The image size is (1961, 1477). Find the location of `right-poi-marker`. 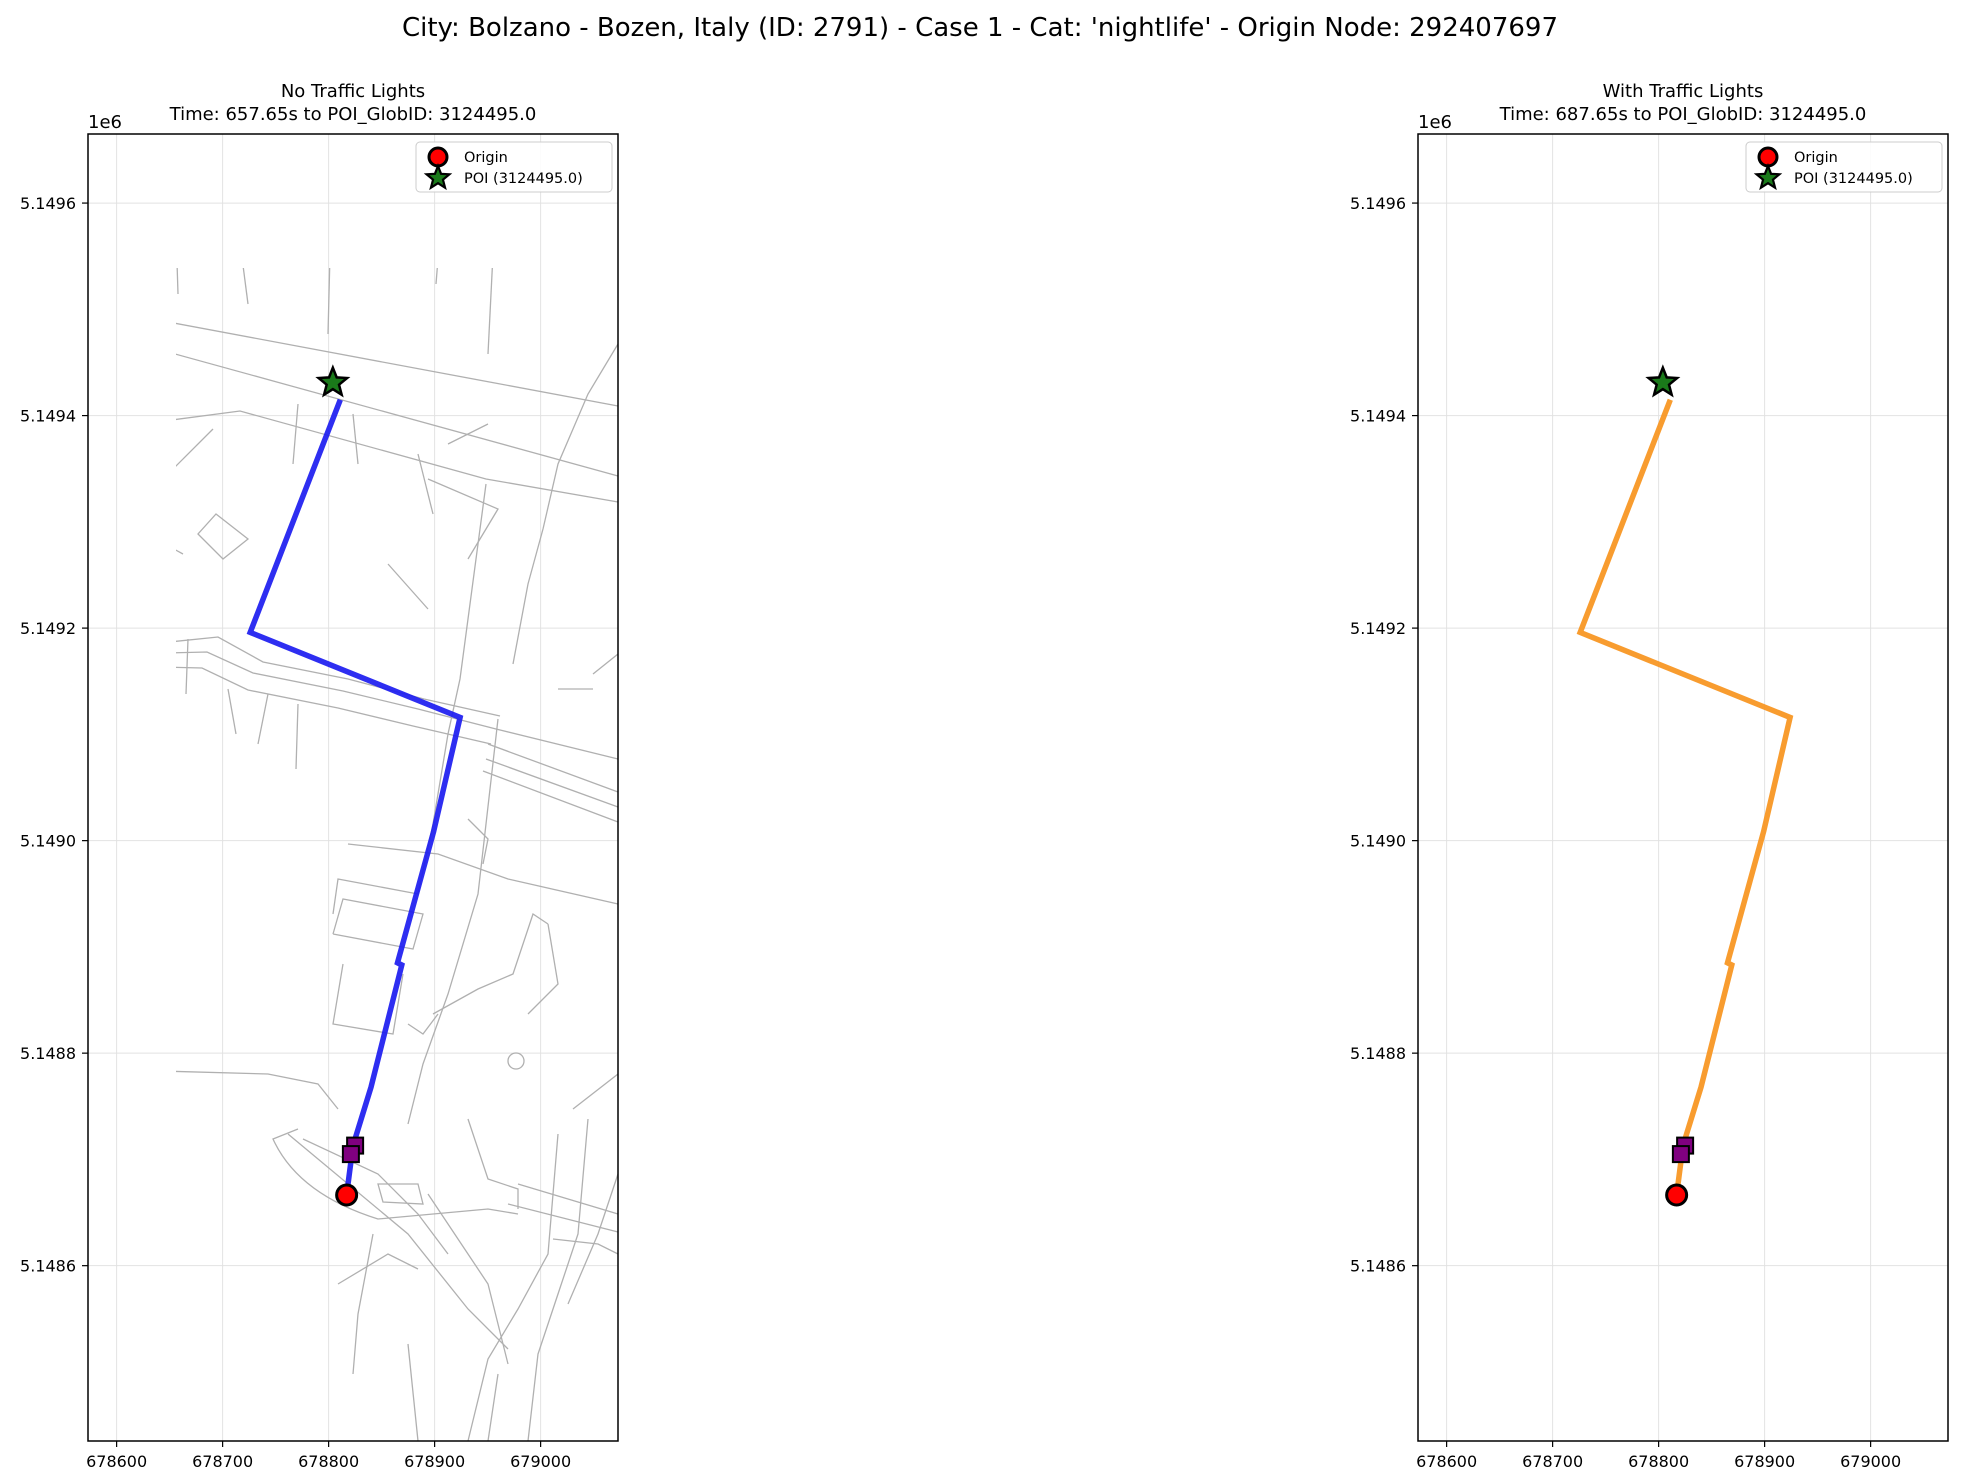

right-poi-marker is located at coordinates (1663, 381).